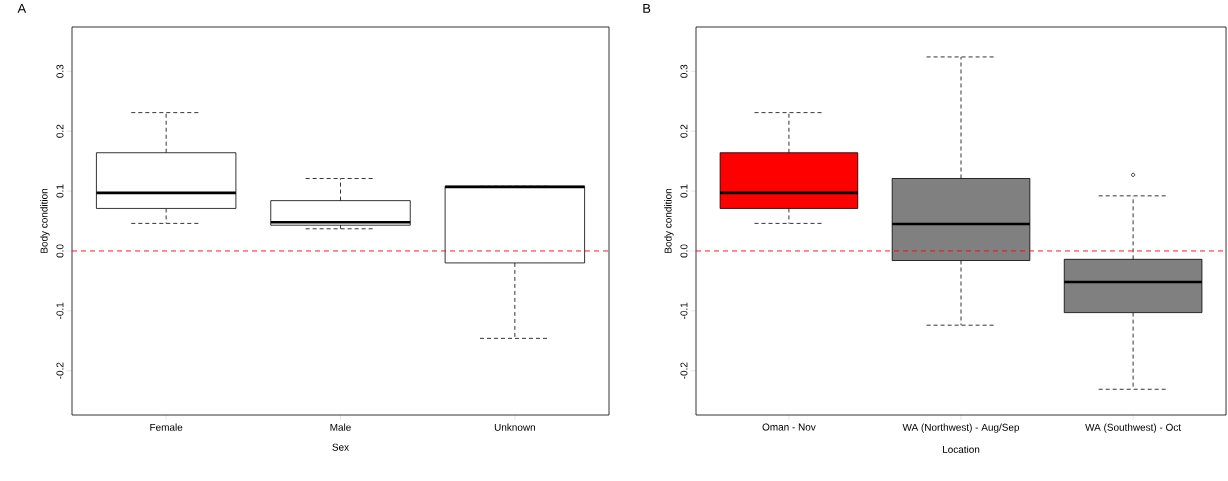 Image resolution: width=1228 pixels, height=481 pixels. What do you see at coordinates (789, 427) in the screenshot?
I see `x-tick-label: Oman - Nov` at bounding box center [789, 427].